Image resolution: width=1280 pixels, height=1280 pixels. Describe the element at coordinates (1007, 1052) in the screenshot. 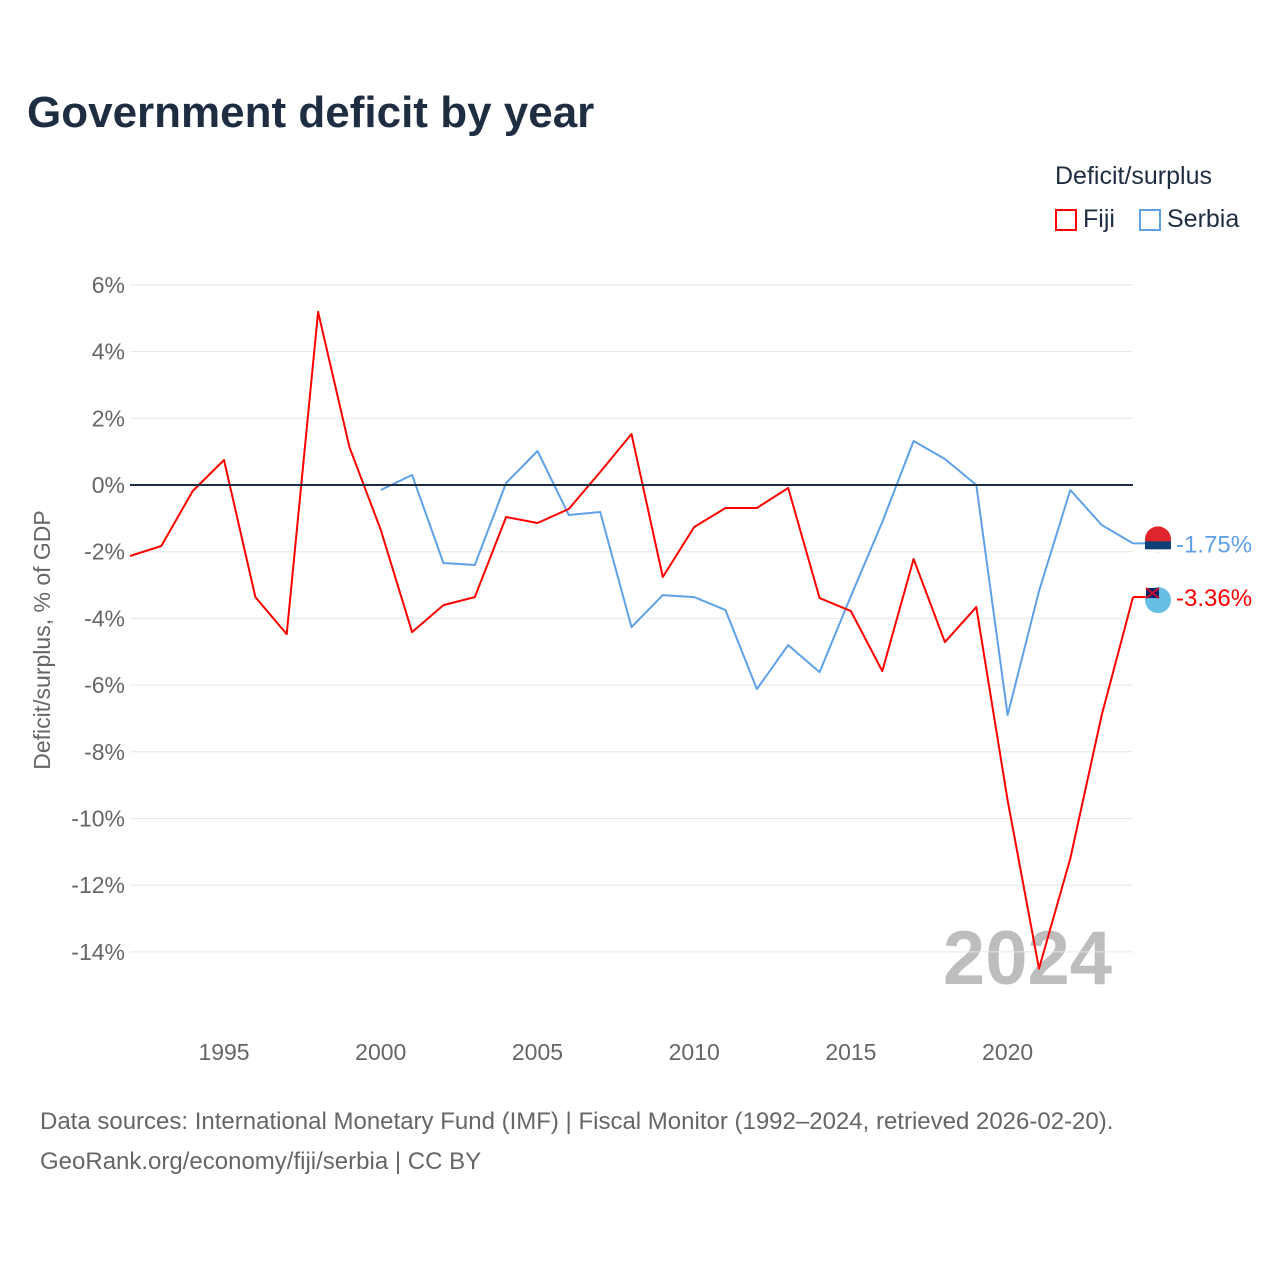

I see `x-tick-label: 2020` at that location.